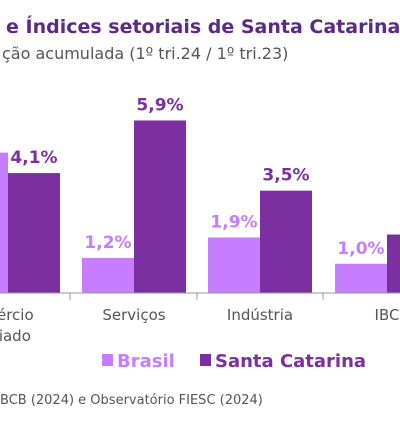 This screenshot has height=430, width=400. I want to click on chart-source: BCB (2024) e Observatório FIESC (2024), so click(131, 400).